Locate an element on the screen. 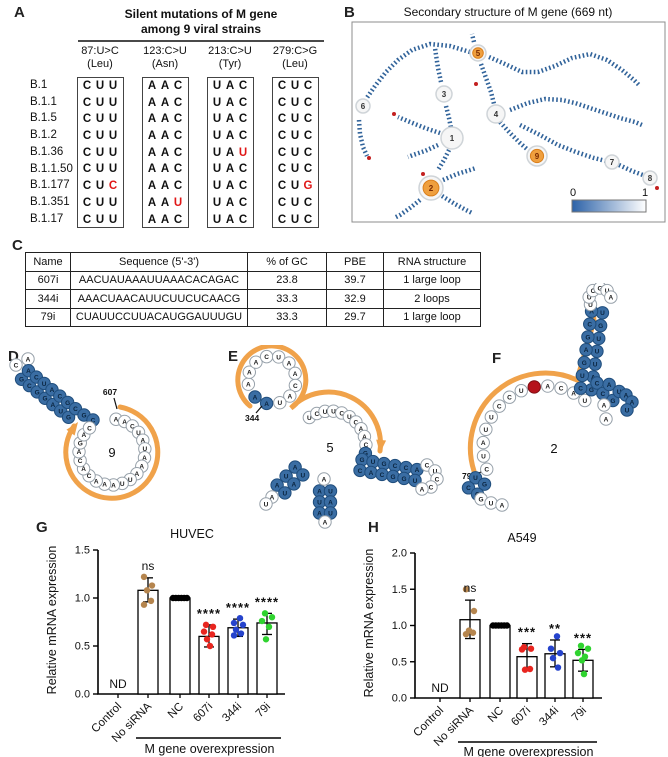  x-category-label: 344i is located at coordinates (232, 713).